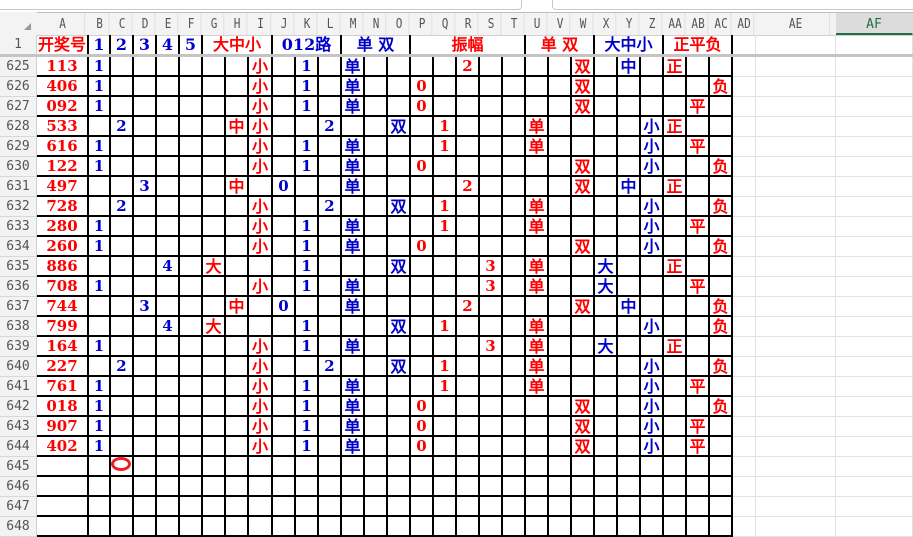 Image resolution: width=913 pixels, height=537 pixels. What do you see at coordinates (331, 24) in the screenshot?
I see `column-header-l: L` at bounding box center [331, 24].